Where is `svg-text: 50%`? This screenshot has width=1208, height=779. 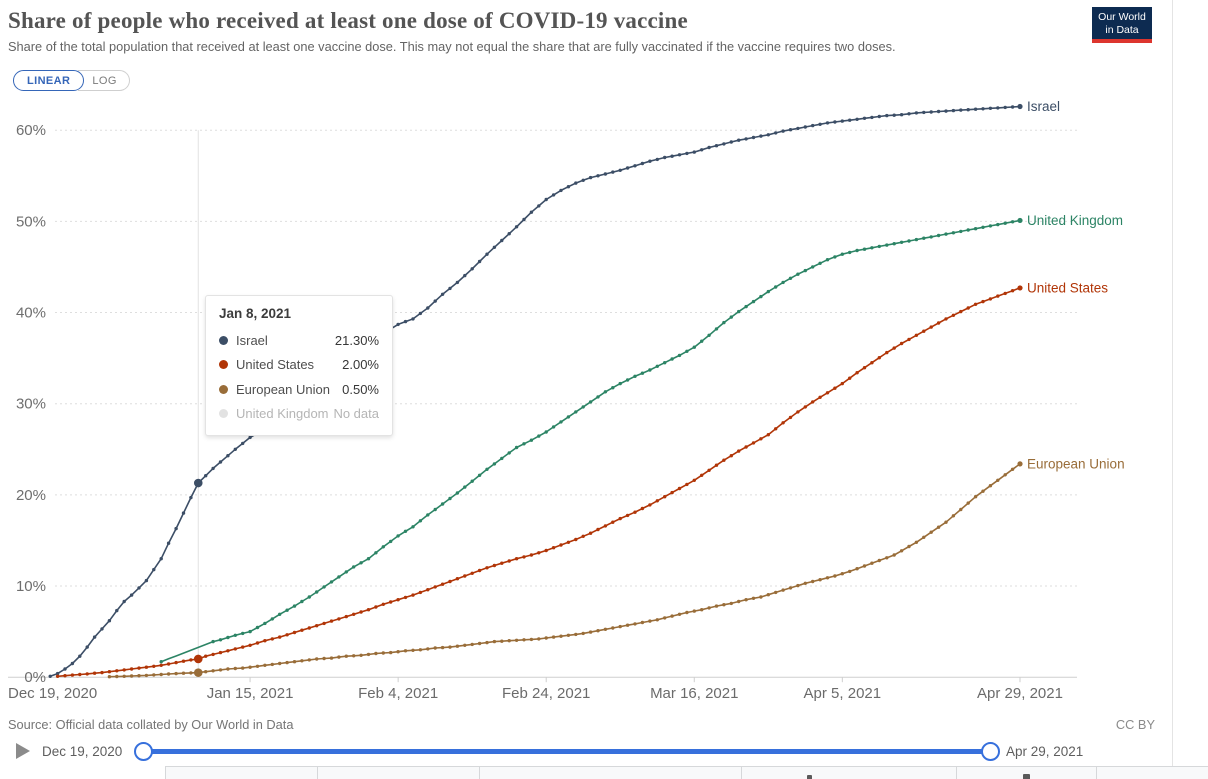
svg-text: 50% is located at coordinates (31, 221).